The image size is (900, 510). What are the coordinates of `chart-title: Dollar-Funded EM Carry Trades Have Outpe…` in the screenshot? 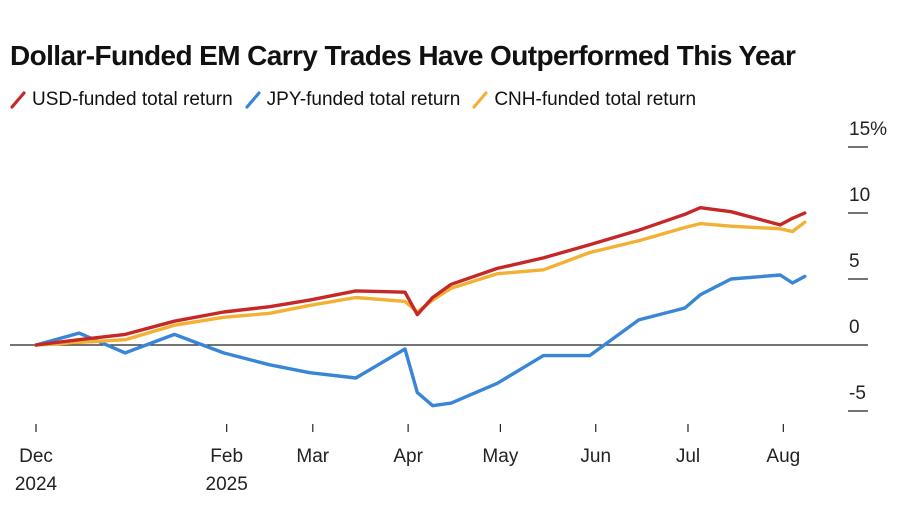 It's located at (403, 55).